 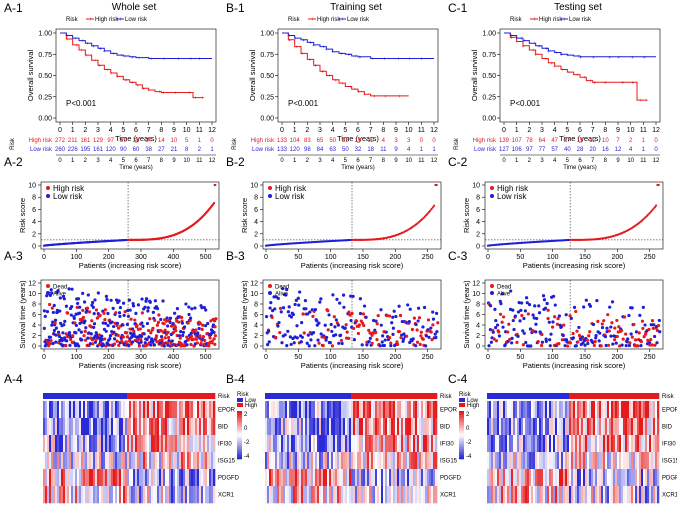 I want to click on gene-label: IFI30, so click(x=447, y=445).